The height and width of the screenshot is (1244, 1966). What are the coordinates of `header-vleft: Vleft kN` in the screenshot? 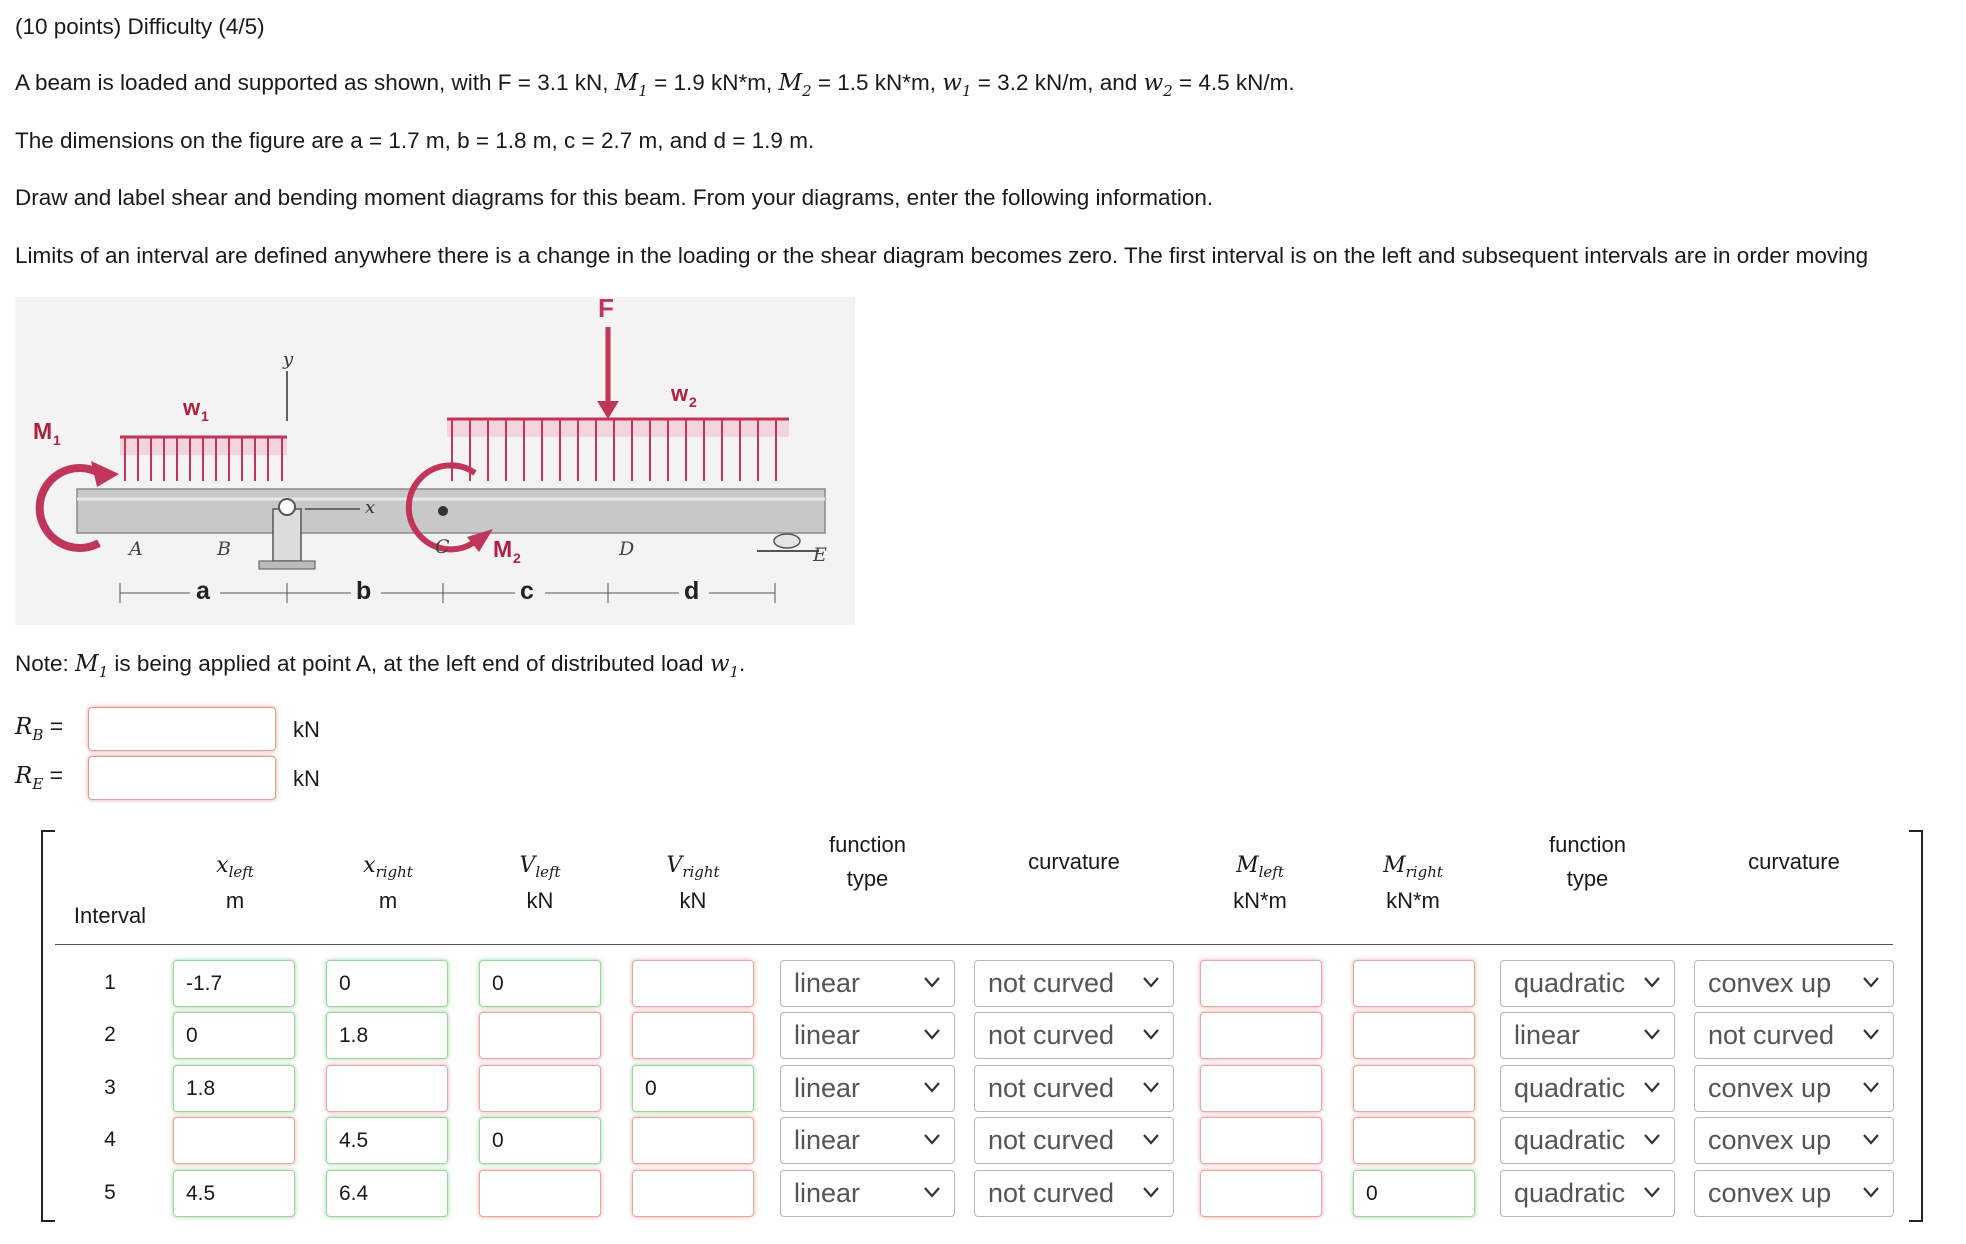 It's located at (540, 883).